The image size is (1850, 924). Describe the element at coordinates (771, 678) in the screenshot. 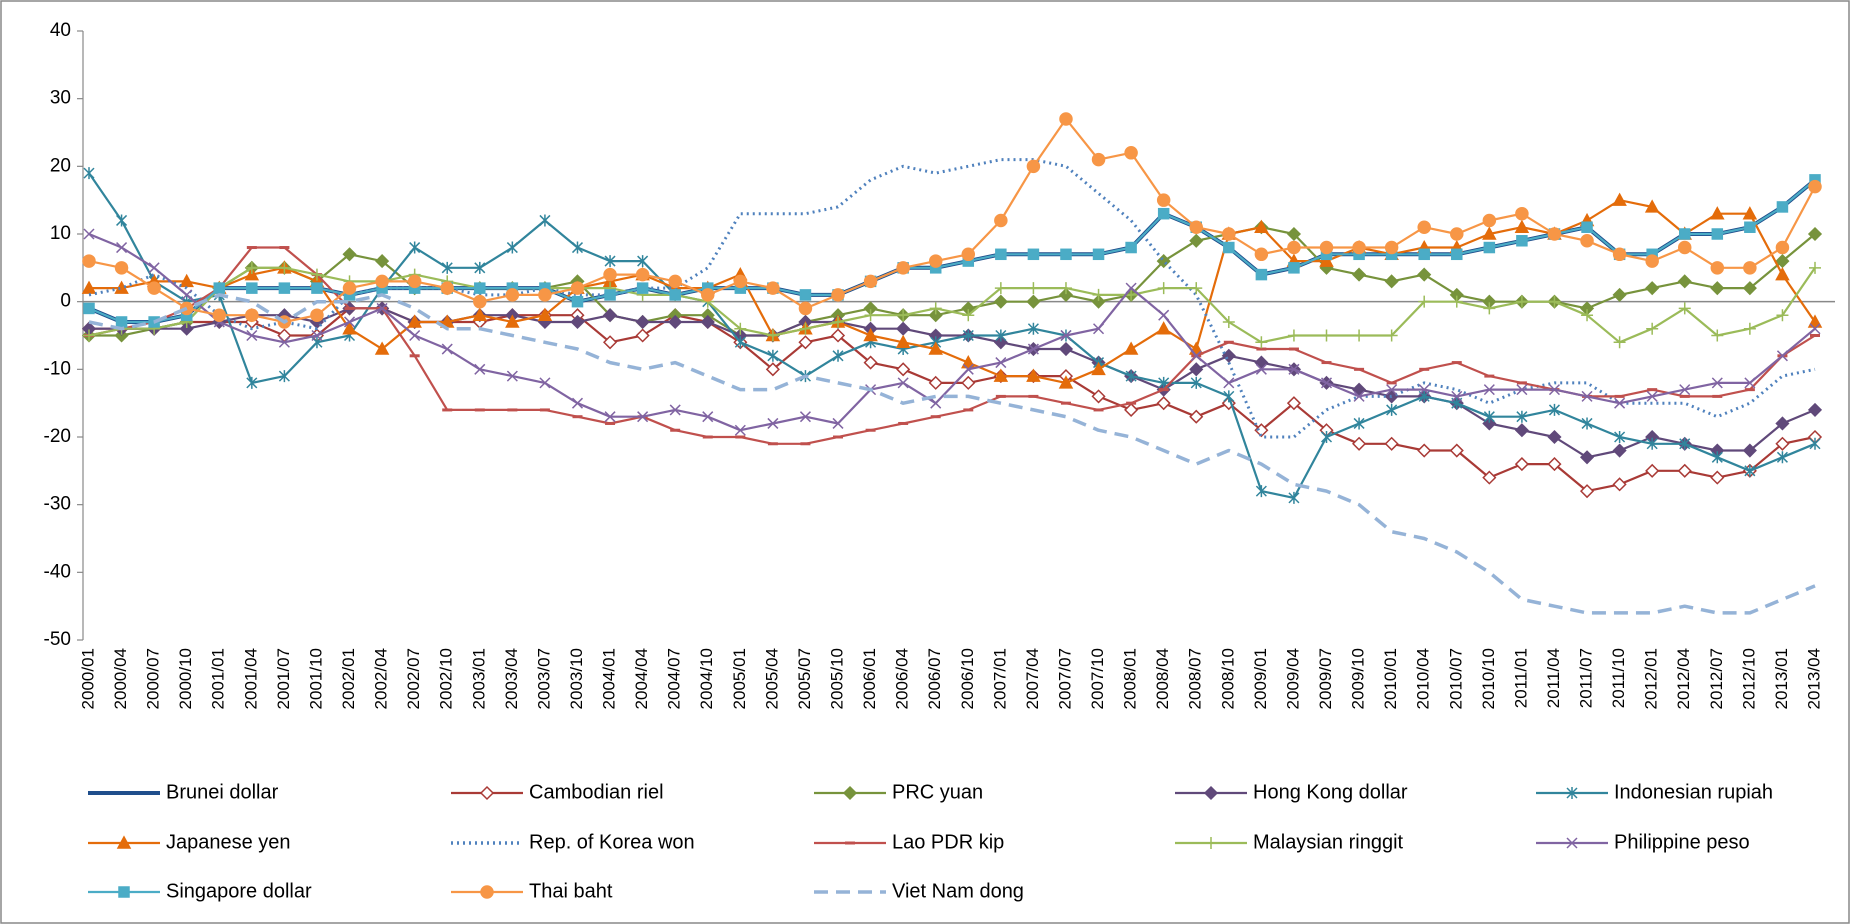

I see `x-tick-label: 2005/04` at that location.